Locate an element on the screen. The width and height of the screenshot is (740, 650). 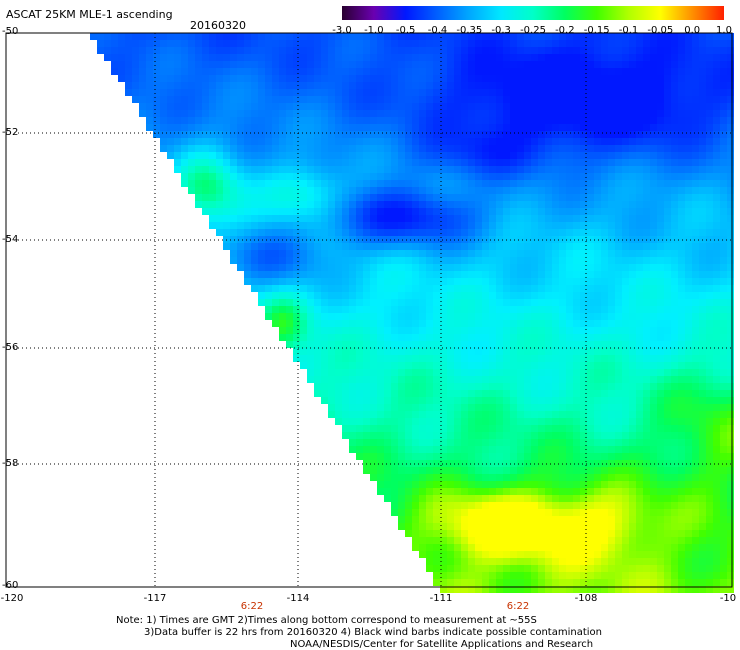
color-scale-tick-label: 0.0 is located at coordinates (692, 30).